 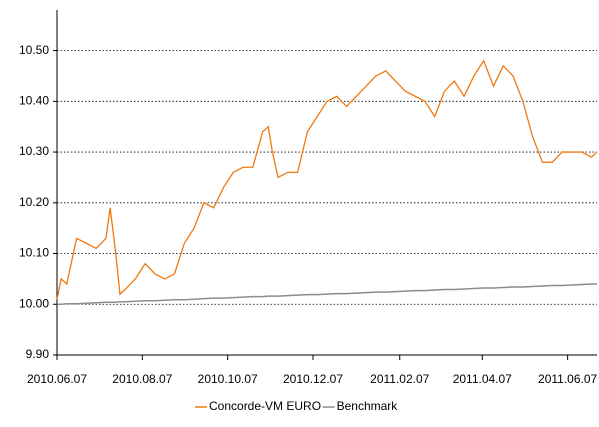 I want to click on x-tick-label: 2011.04.07, so click(x=482, y=379).